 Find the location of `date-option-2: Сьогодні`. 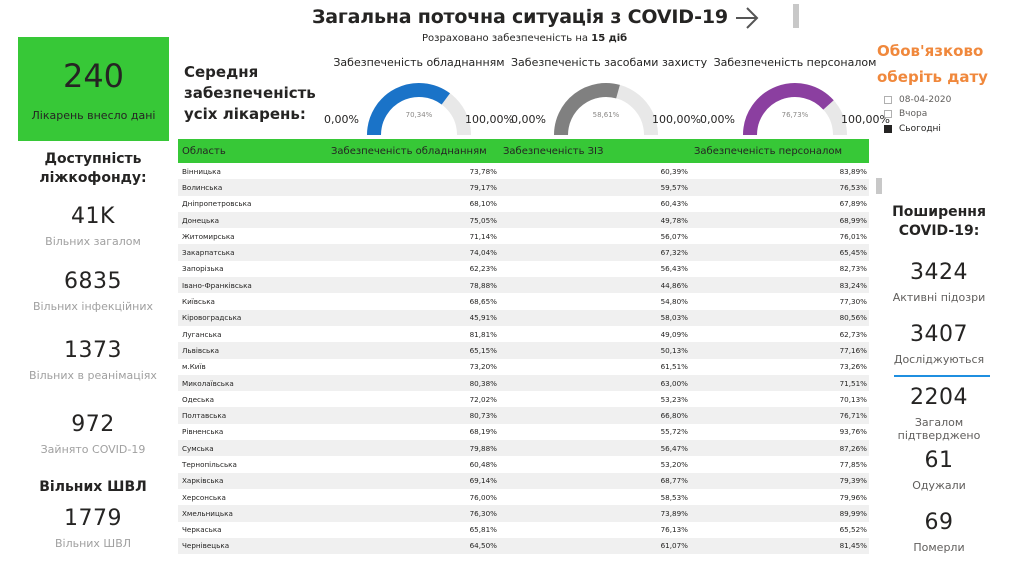

date-option-2: Сьогодні is located at coordinates (912, 129).